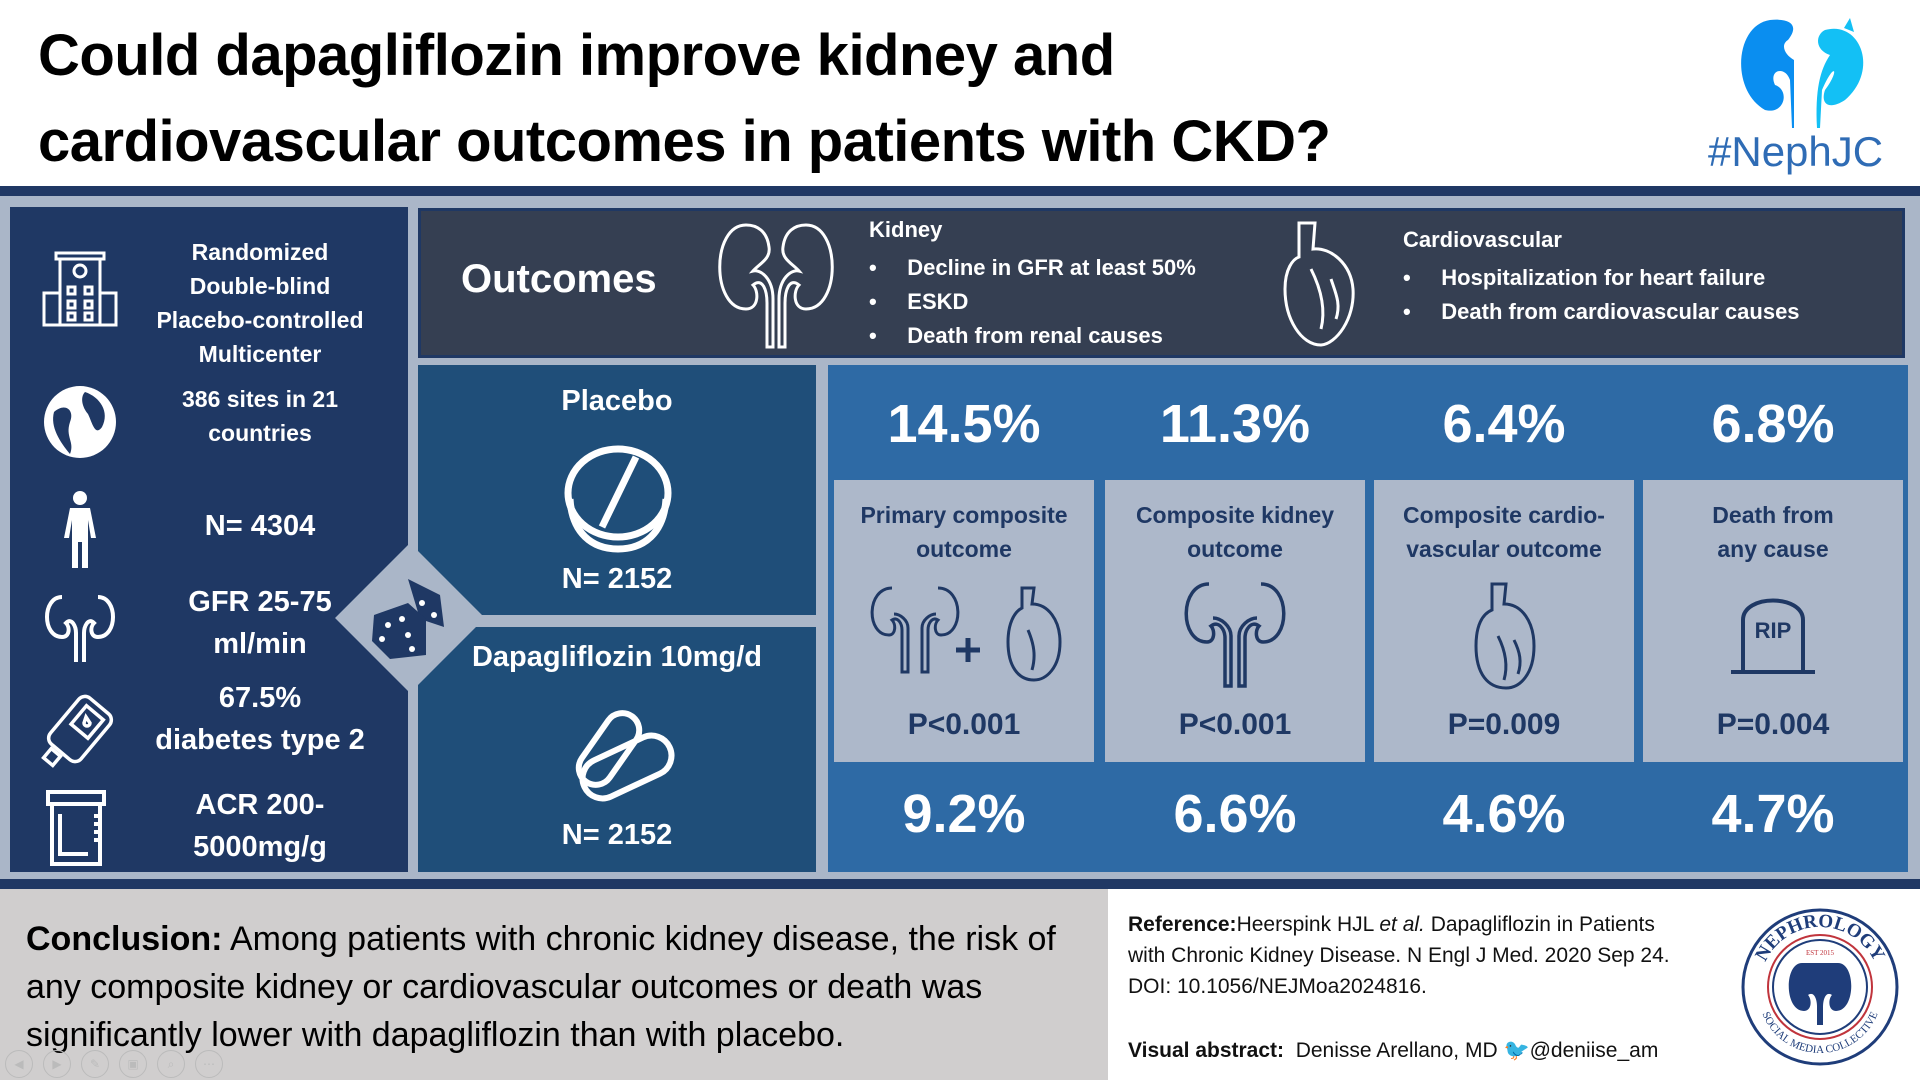  I want to click on design-item: ACR 200- 5000mg/g, so click(209, 827).